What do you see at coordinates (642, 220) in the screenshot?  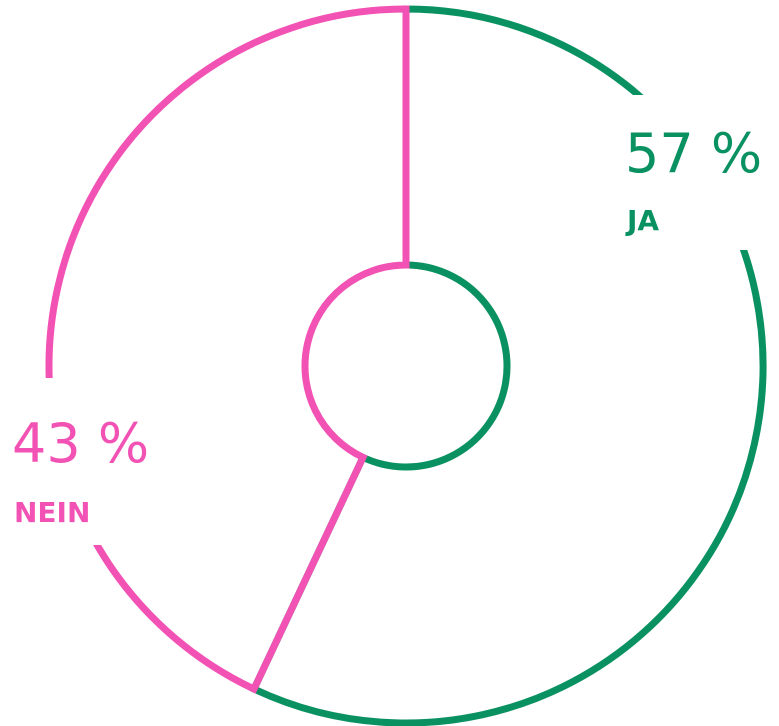 I see `category-label: JA` at bounding box center [642, 220].